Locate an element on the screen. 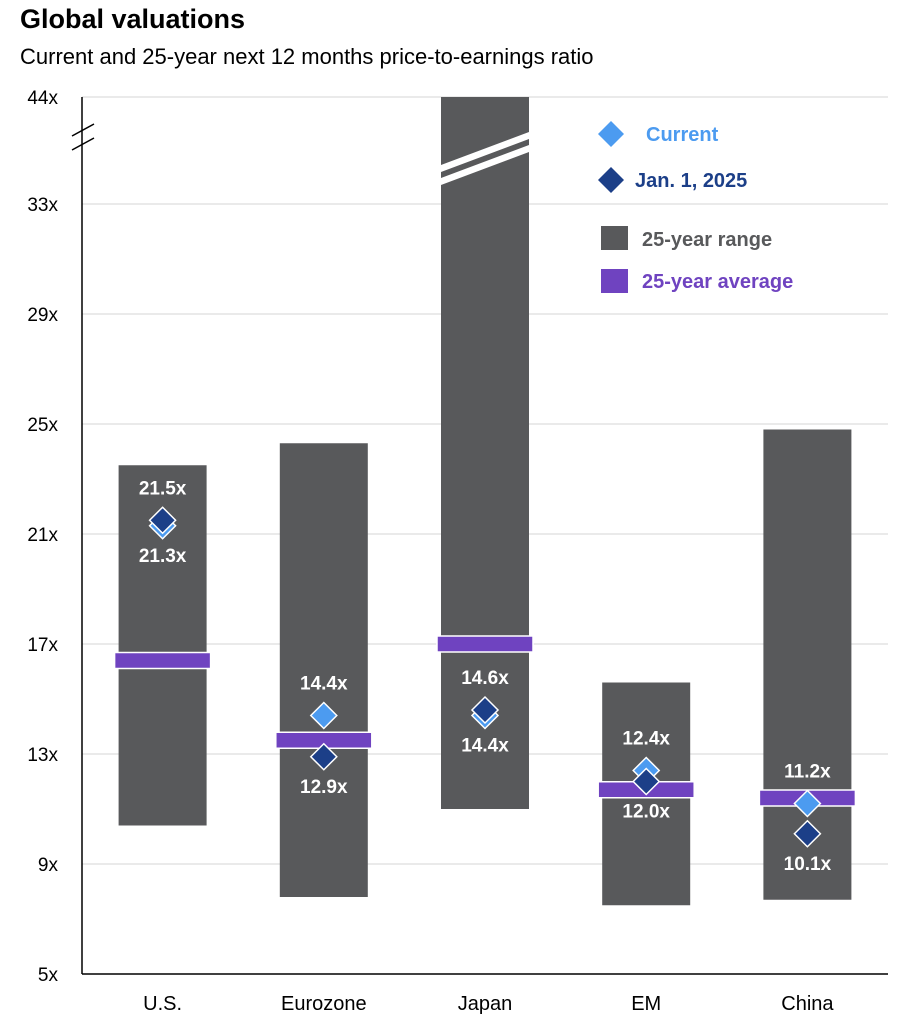  jan-value-label: 14.6x is located at coordinates (485, 678).